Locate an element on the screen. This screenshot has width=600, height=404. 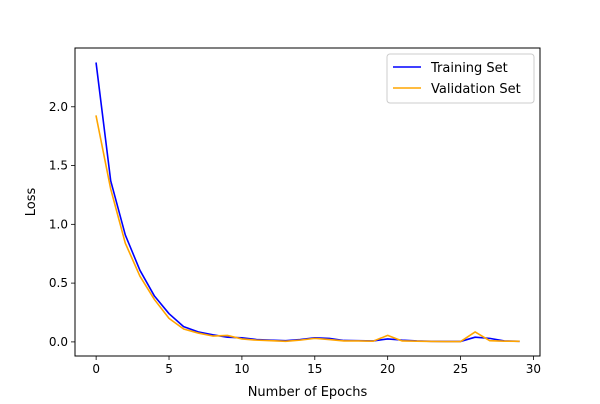
y-tick-label: 1.0 is located at coordinates (58, 224).